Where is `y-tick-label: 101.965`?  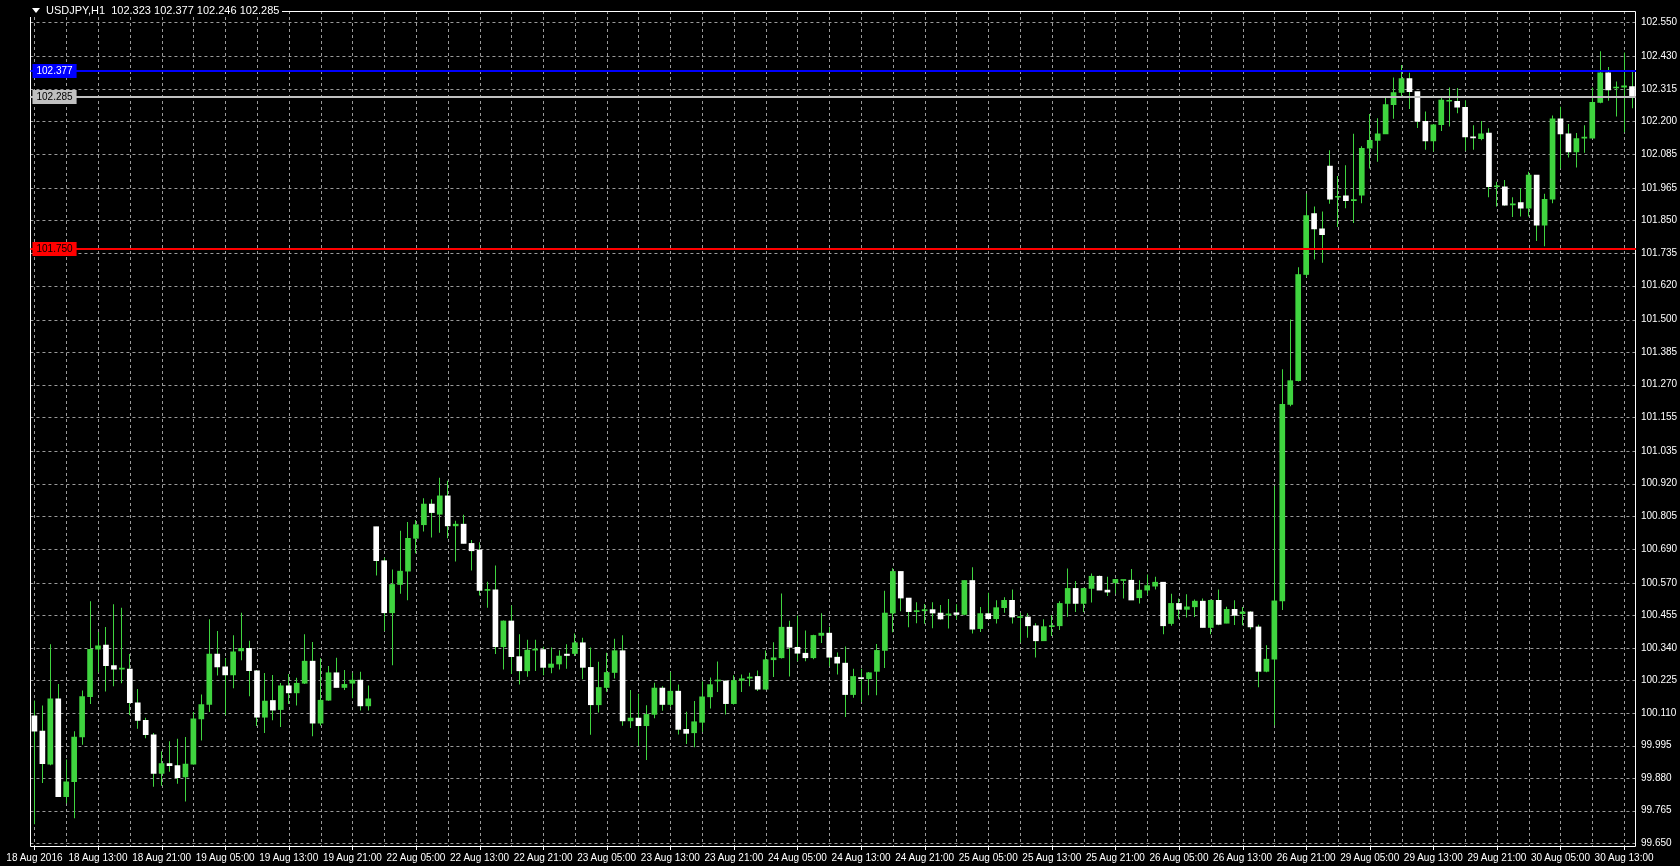 y-tick-label: 101.965 is located at coordinates (1659, 187).